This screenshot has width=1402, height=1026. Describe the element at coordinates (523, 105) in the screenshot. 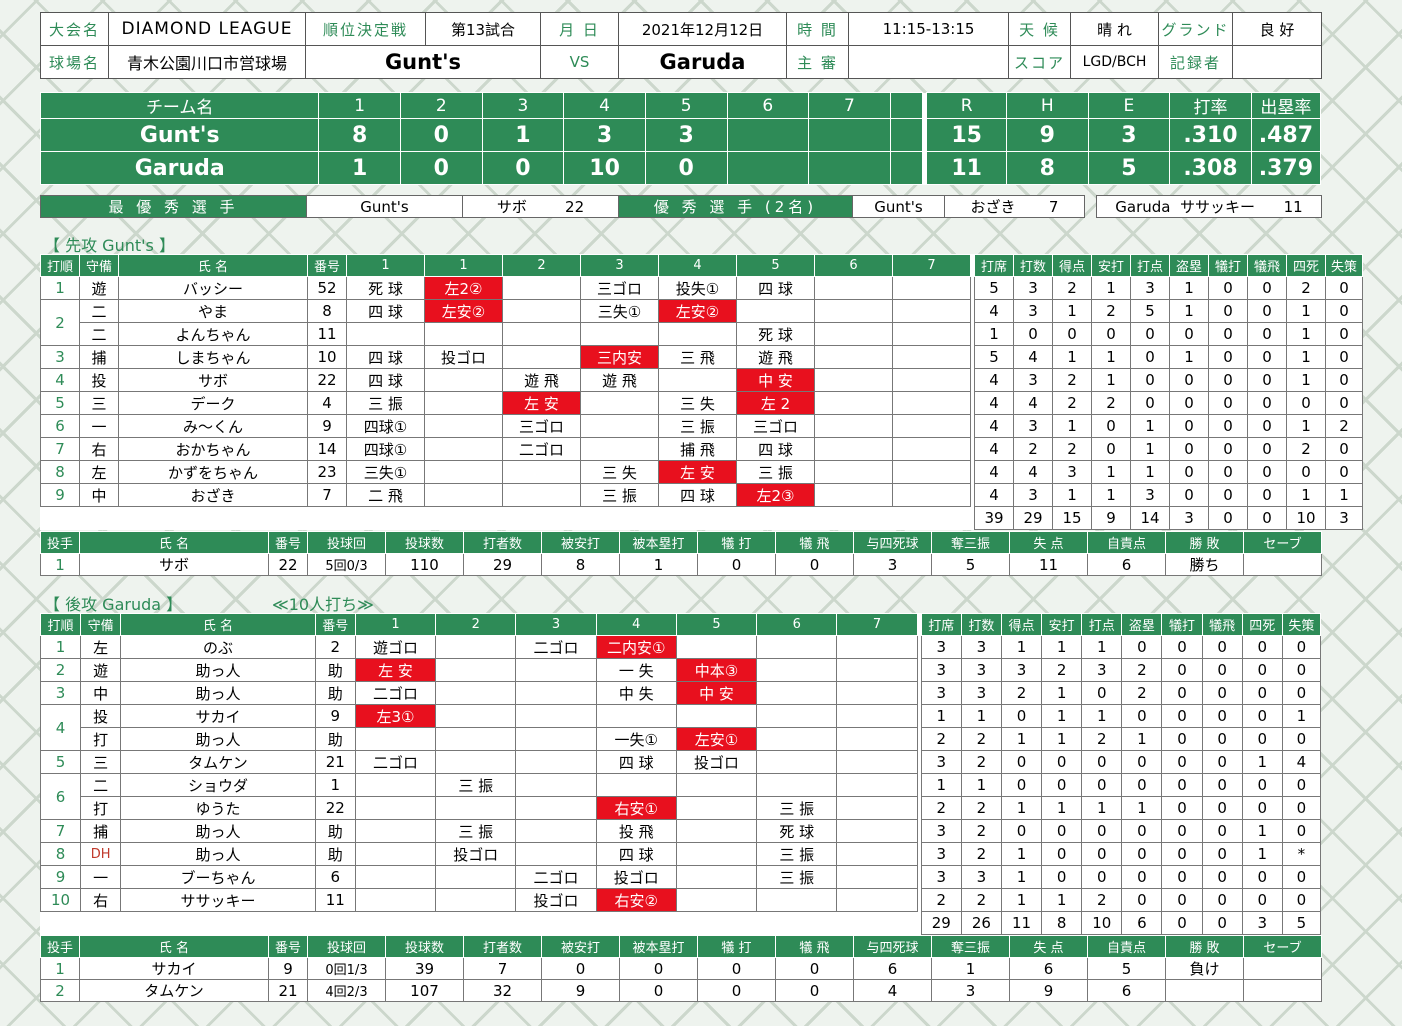

I see `header-inning: 3` at that location.